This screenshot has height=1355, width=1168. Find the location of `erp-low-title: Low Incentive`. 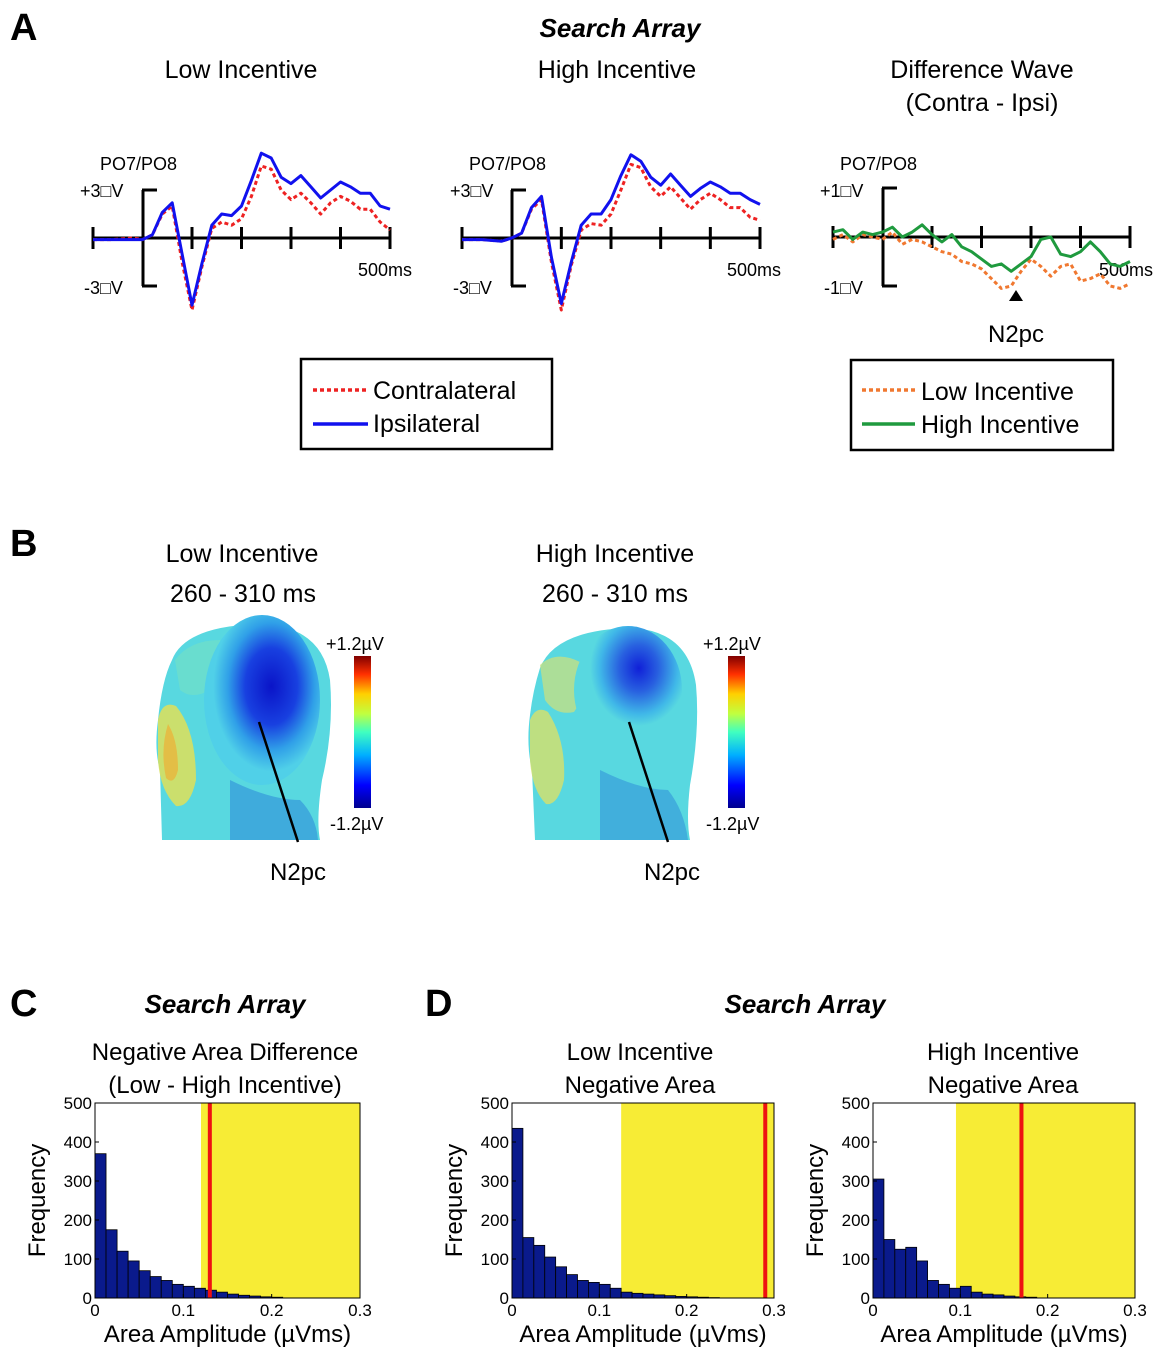

erp-low-title: Low Incentive is located at coordinates (241, 70).